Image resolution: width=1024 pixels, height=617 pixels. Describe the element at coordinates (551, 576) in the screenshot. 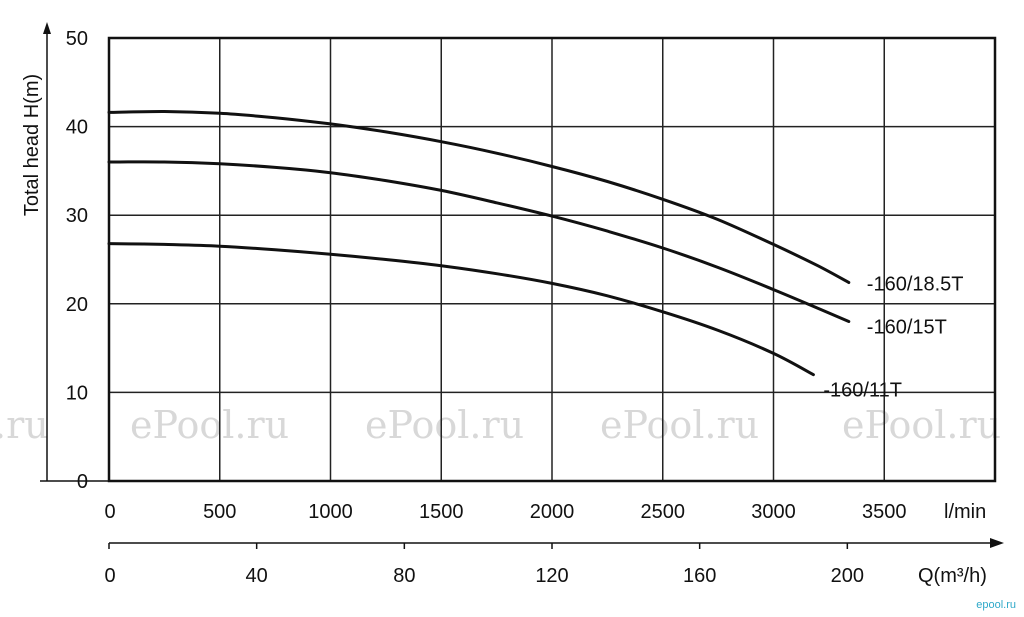

I see `x2-tick-label: 120` at that location.